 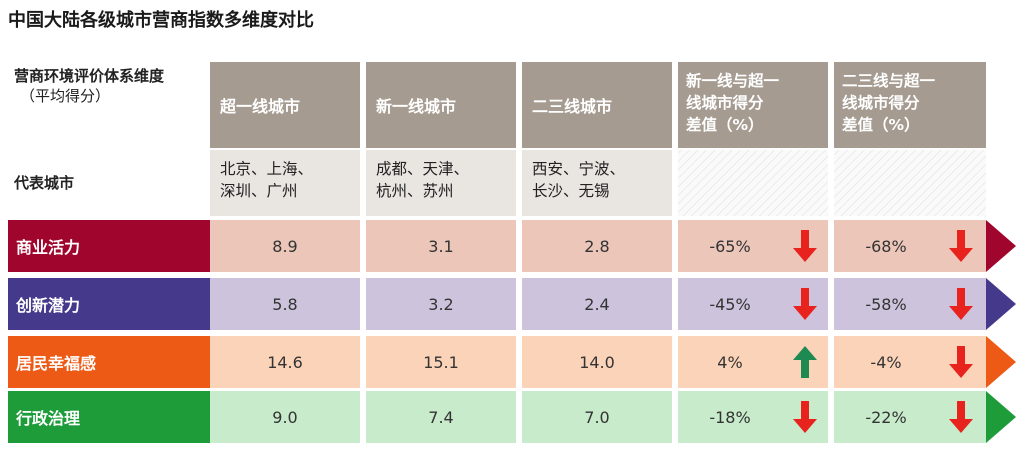 I want to click on diff-cell: -45%, so click(x=753, y=304).